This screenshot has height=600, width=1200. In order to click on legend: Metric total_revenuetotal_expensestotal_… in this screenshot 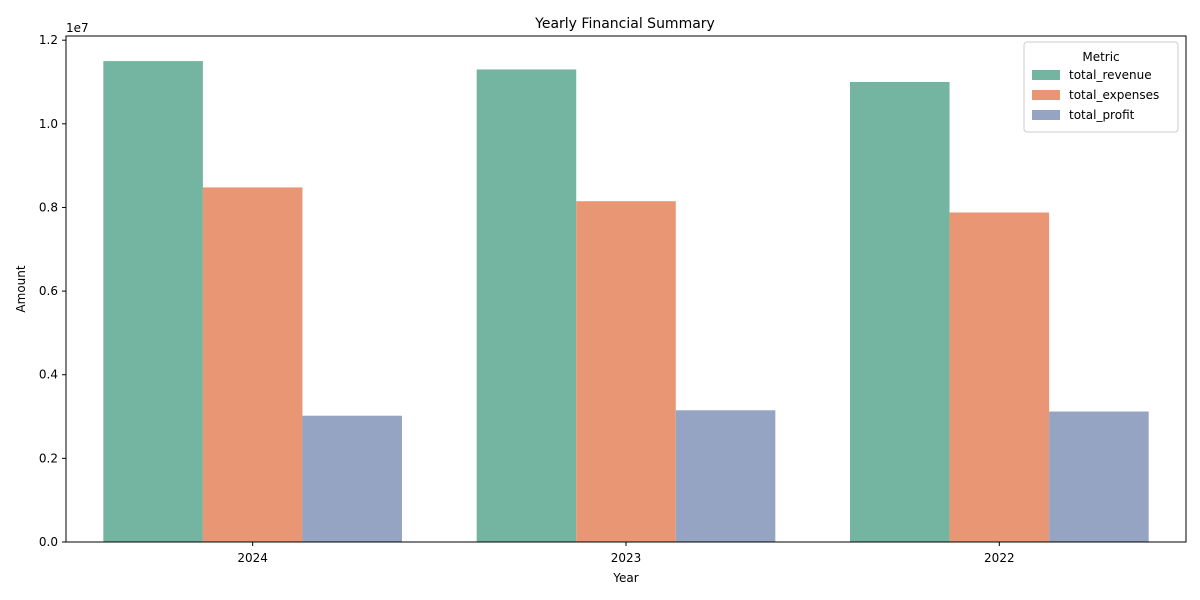, I will do `click(1101, 87)`.